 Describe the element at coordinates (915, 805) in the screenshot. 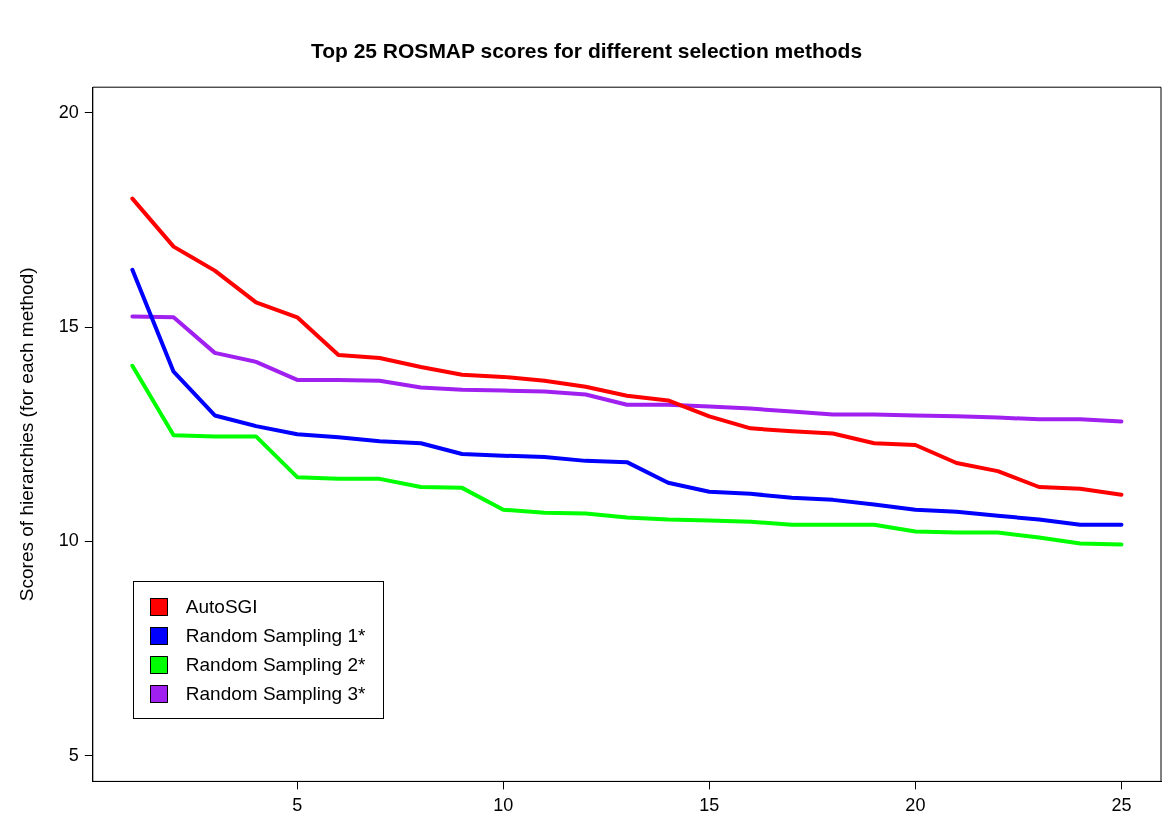

I see `x-tick-label: 20` at that location.